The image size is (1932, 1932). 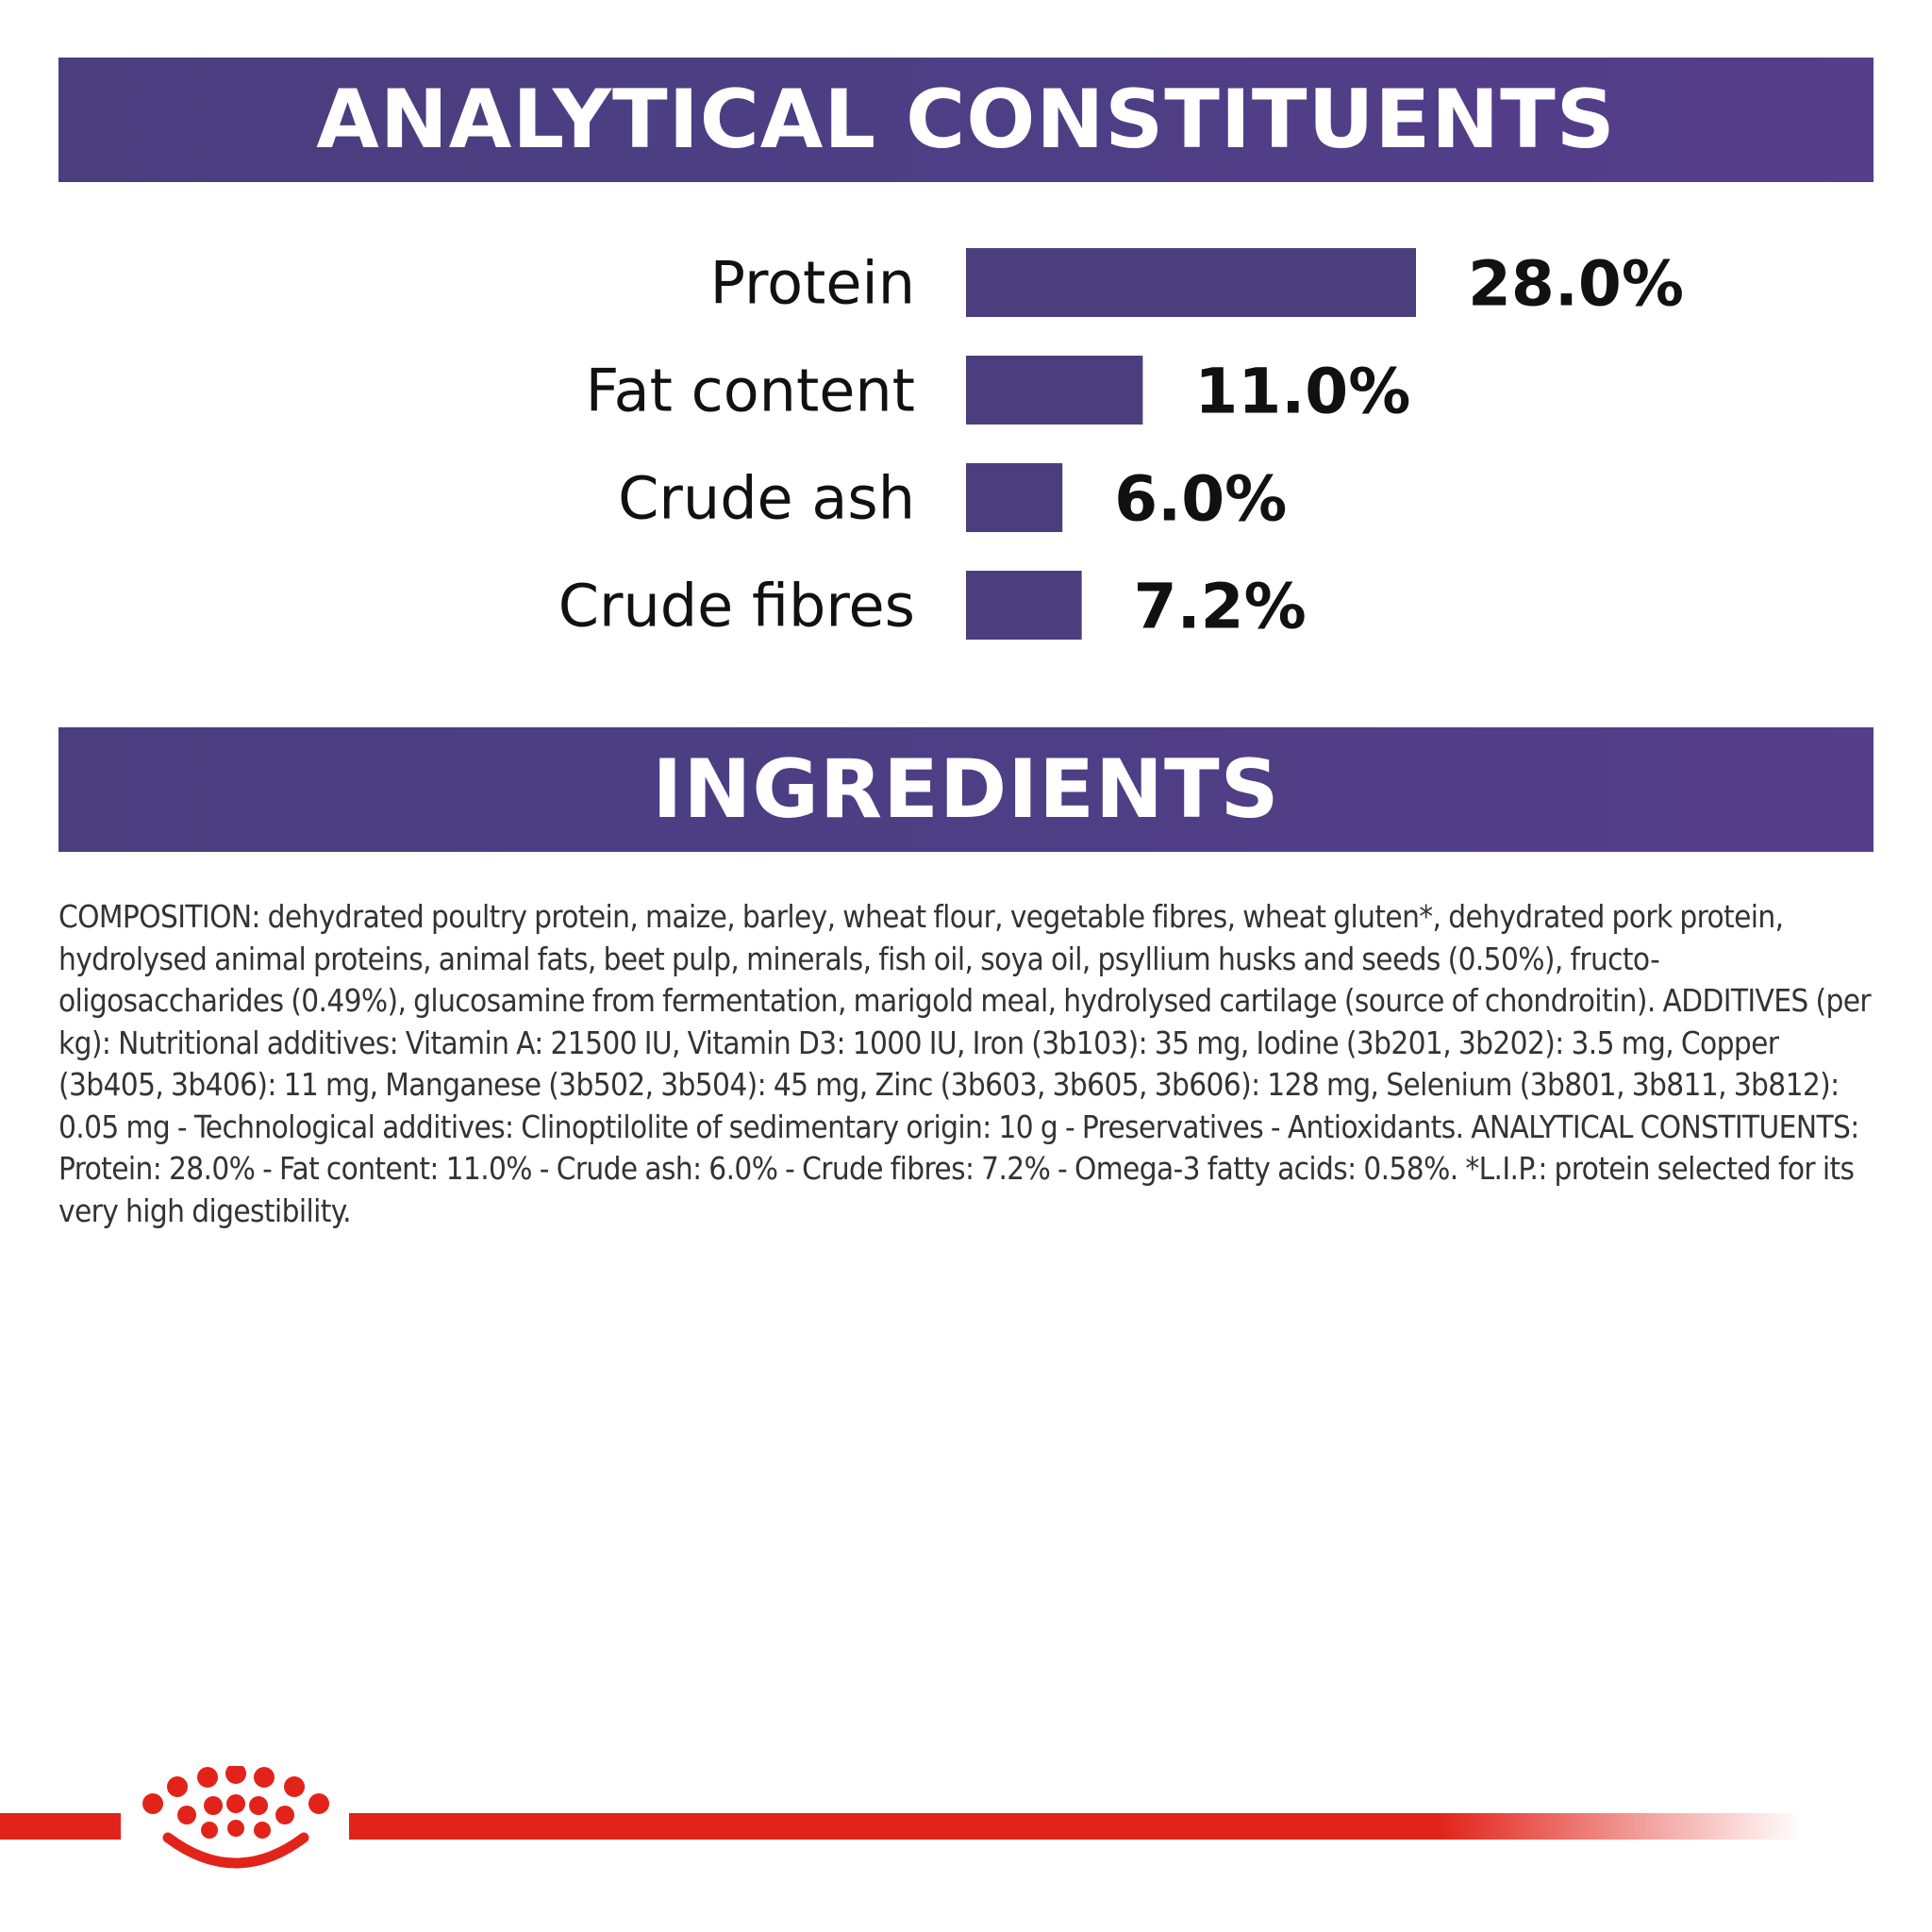 I want to click on crown-icon, so click(x=236, y=1817).